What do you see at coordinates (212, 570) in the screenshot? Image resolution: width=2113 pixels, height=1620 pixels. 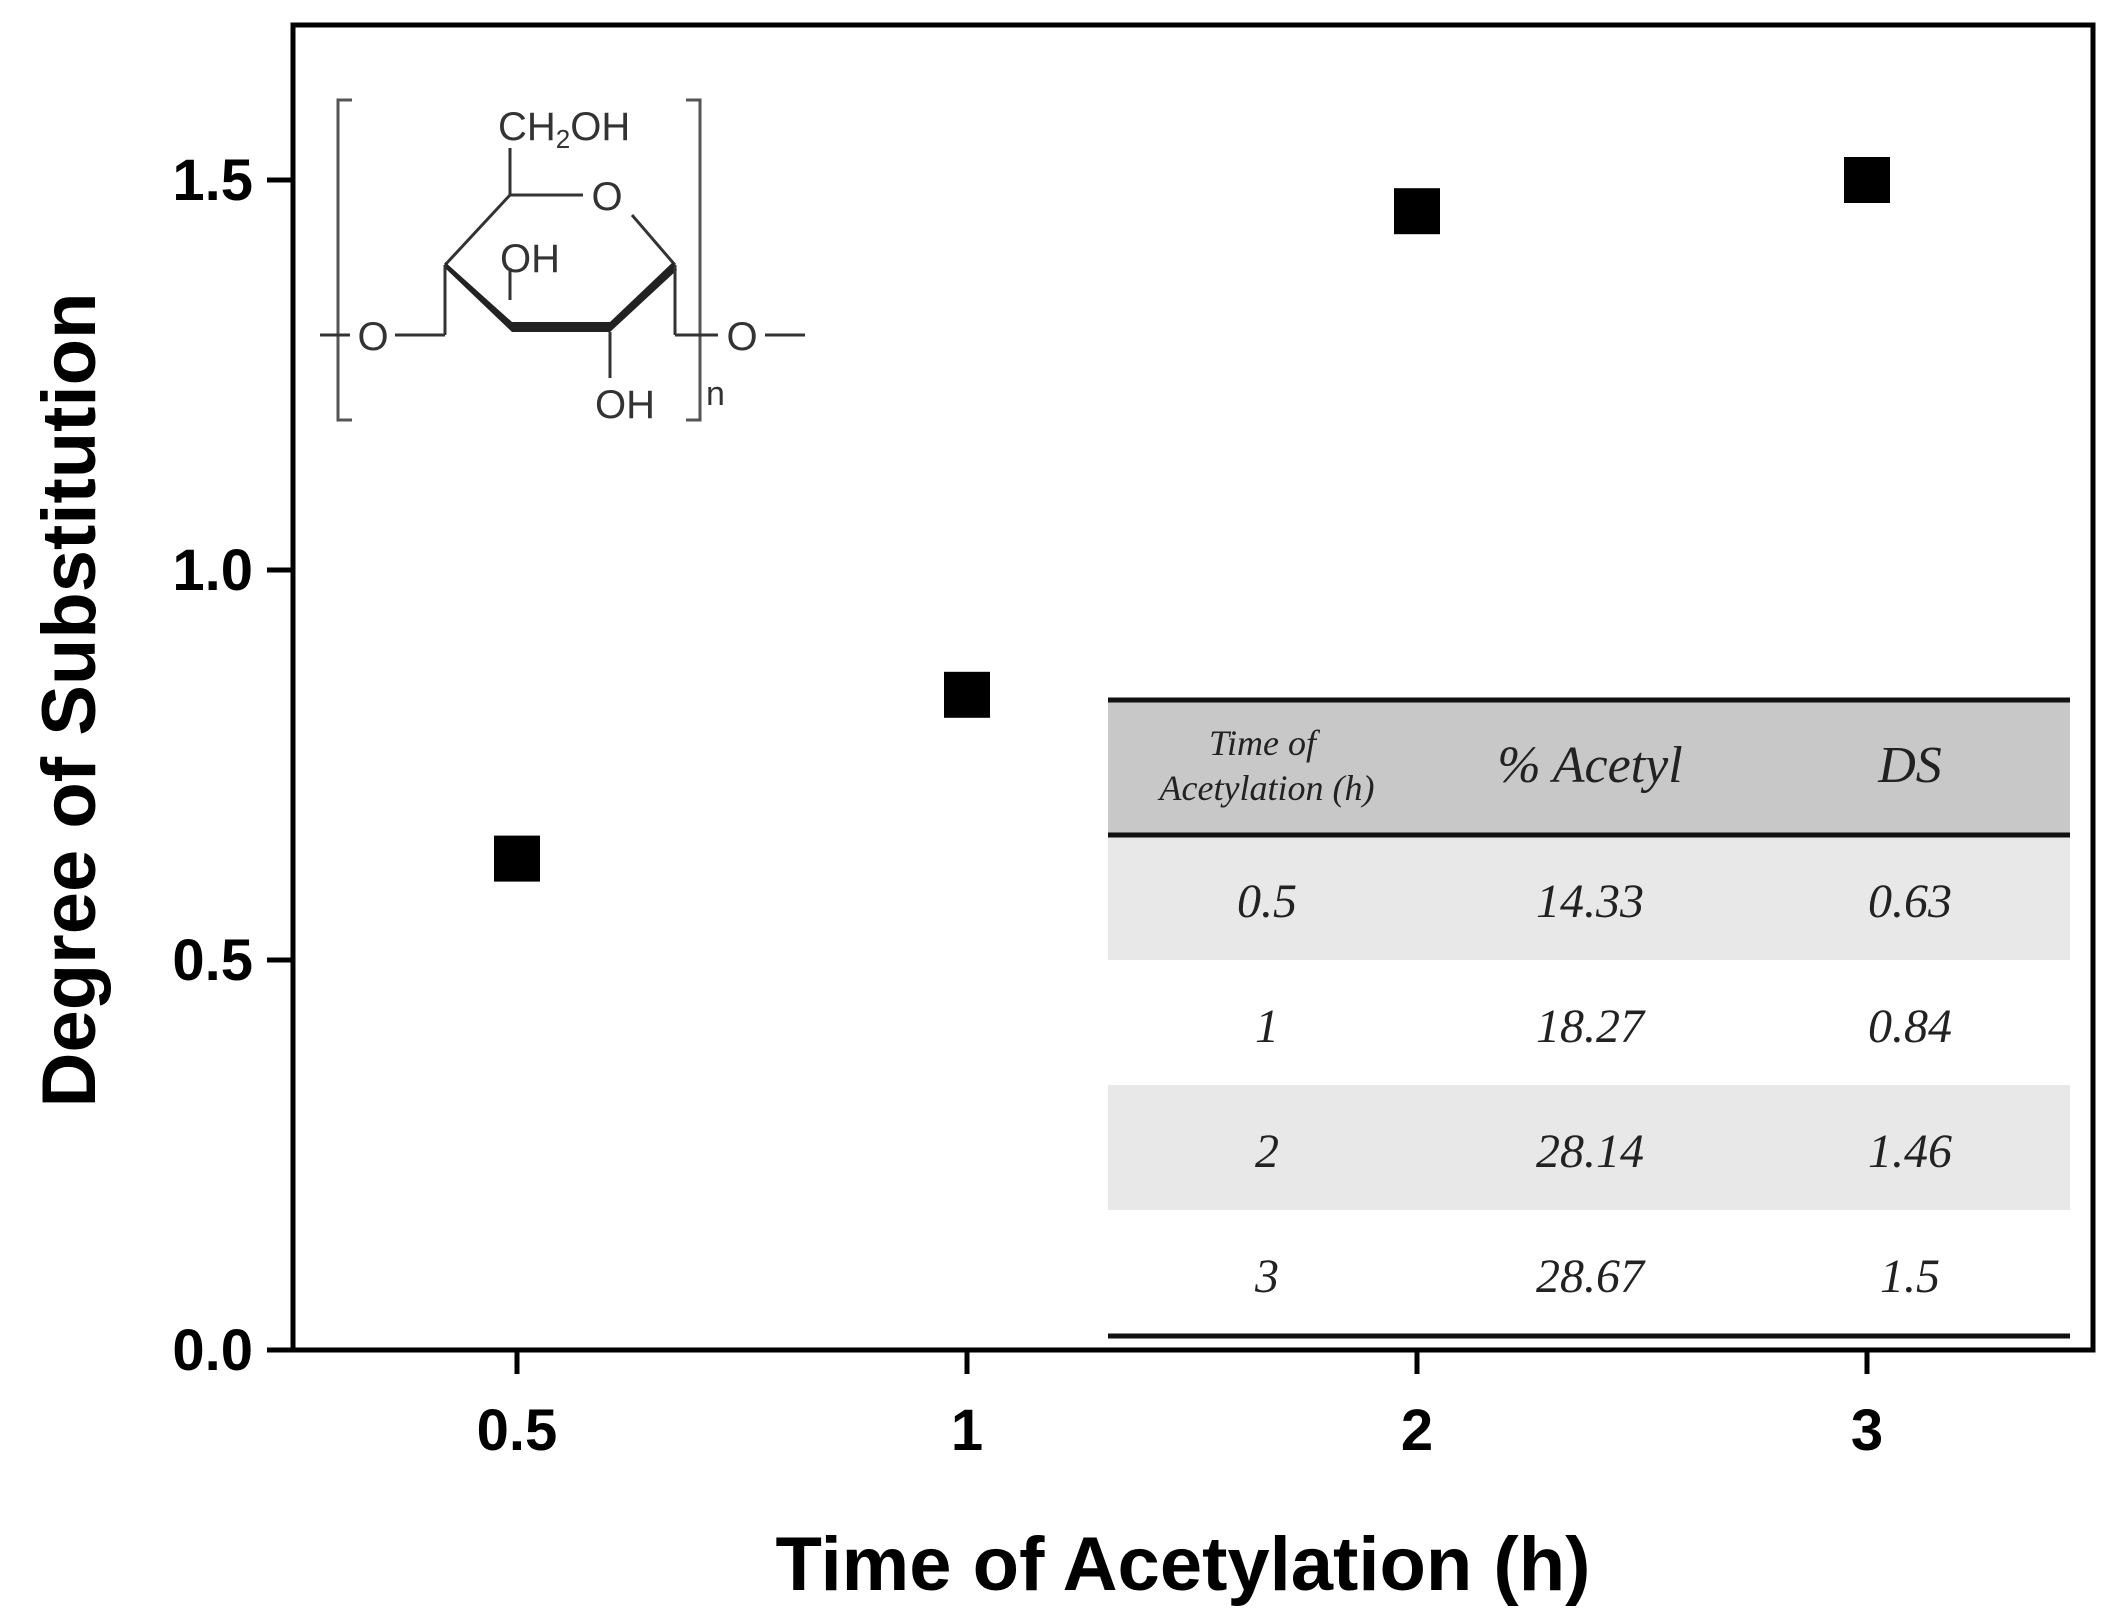 I see `y-tick-label: 1.0` at bounding box center [212, 570].